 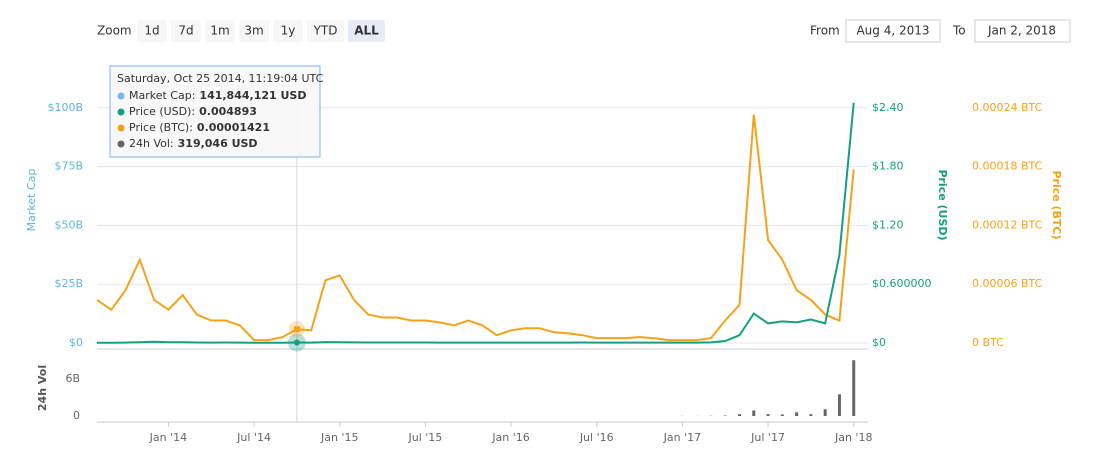 I want to click on tooltip-value: 0.00001421, so click(x=233, y=127).